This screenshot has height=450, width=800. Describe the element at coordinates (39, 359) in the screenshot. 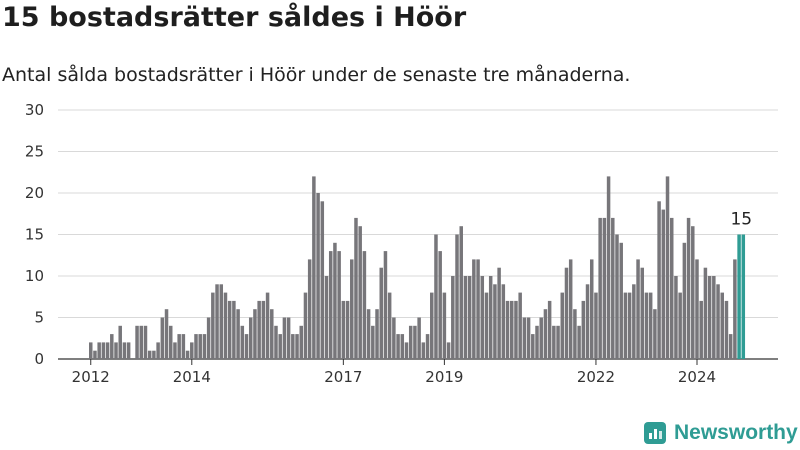

I see `y-tick-label: 0` at that location.